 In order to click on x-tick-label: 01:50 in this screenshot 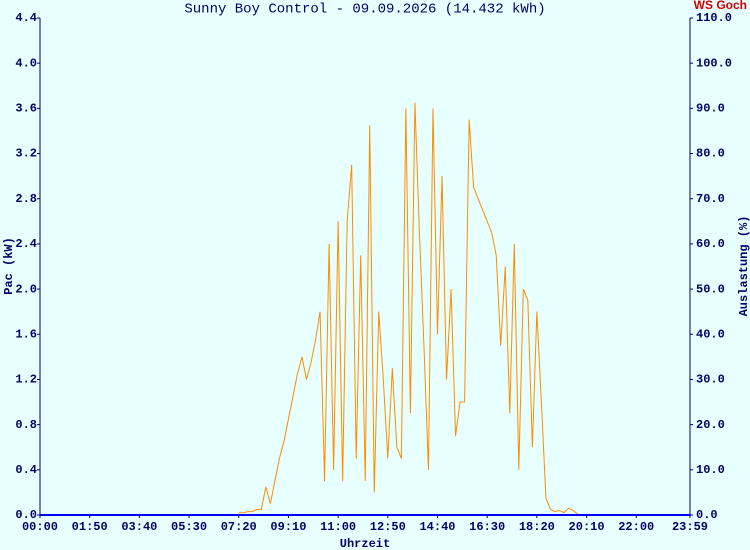, I will do `click(90, 527)`.